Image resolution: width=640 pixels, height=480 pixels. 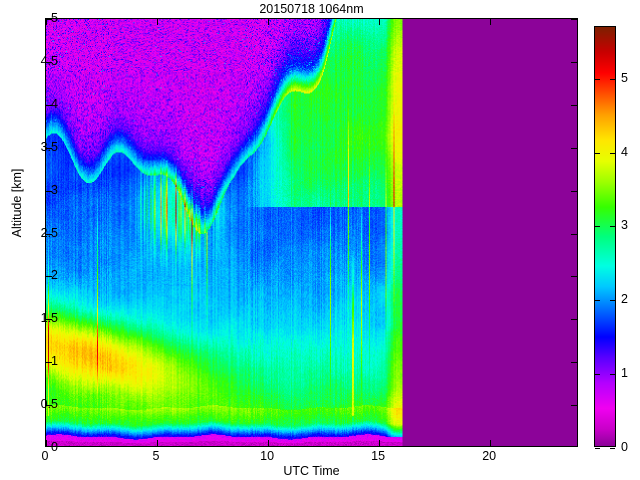 I want to click on colorbar, so click(x=605, y=237).